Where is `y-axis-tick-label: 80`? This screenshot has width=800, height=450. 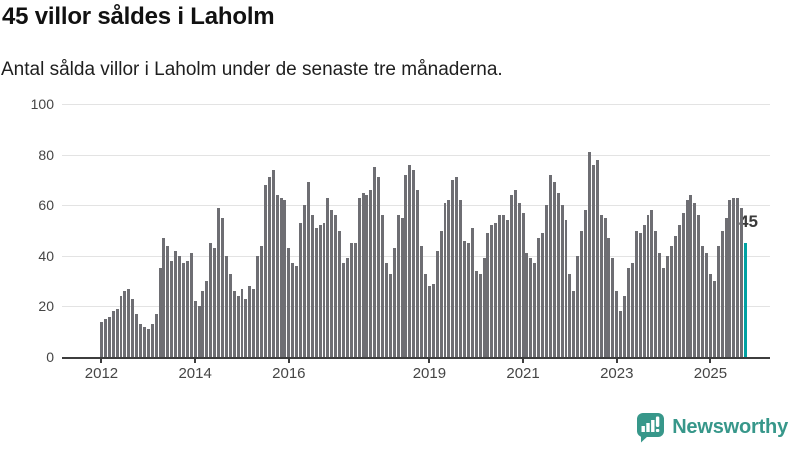
y-axis-tick-label: 80 is located at coordinates (46, 154).